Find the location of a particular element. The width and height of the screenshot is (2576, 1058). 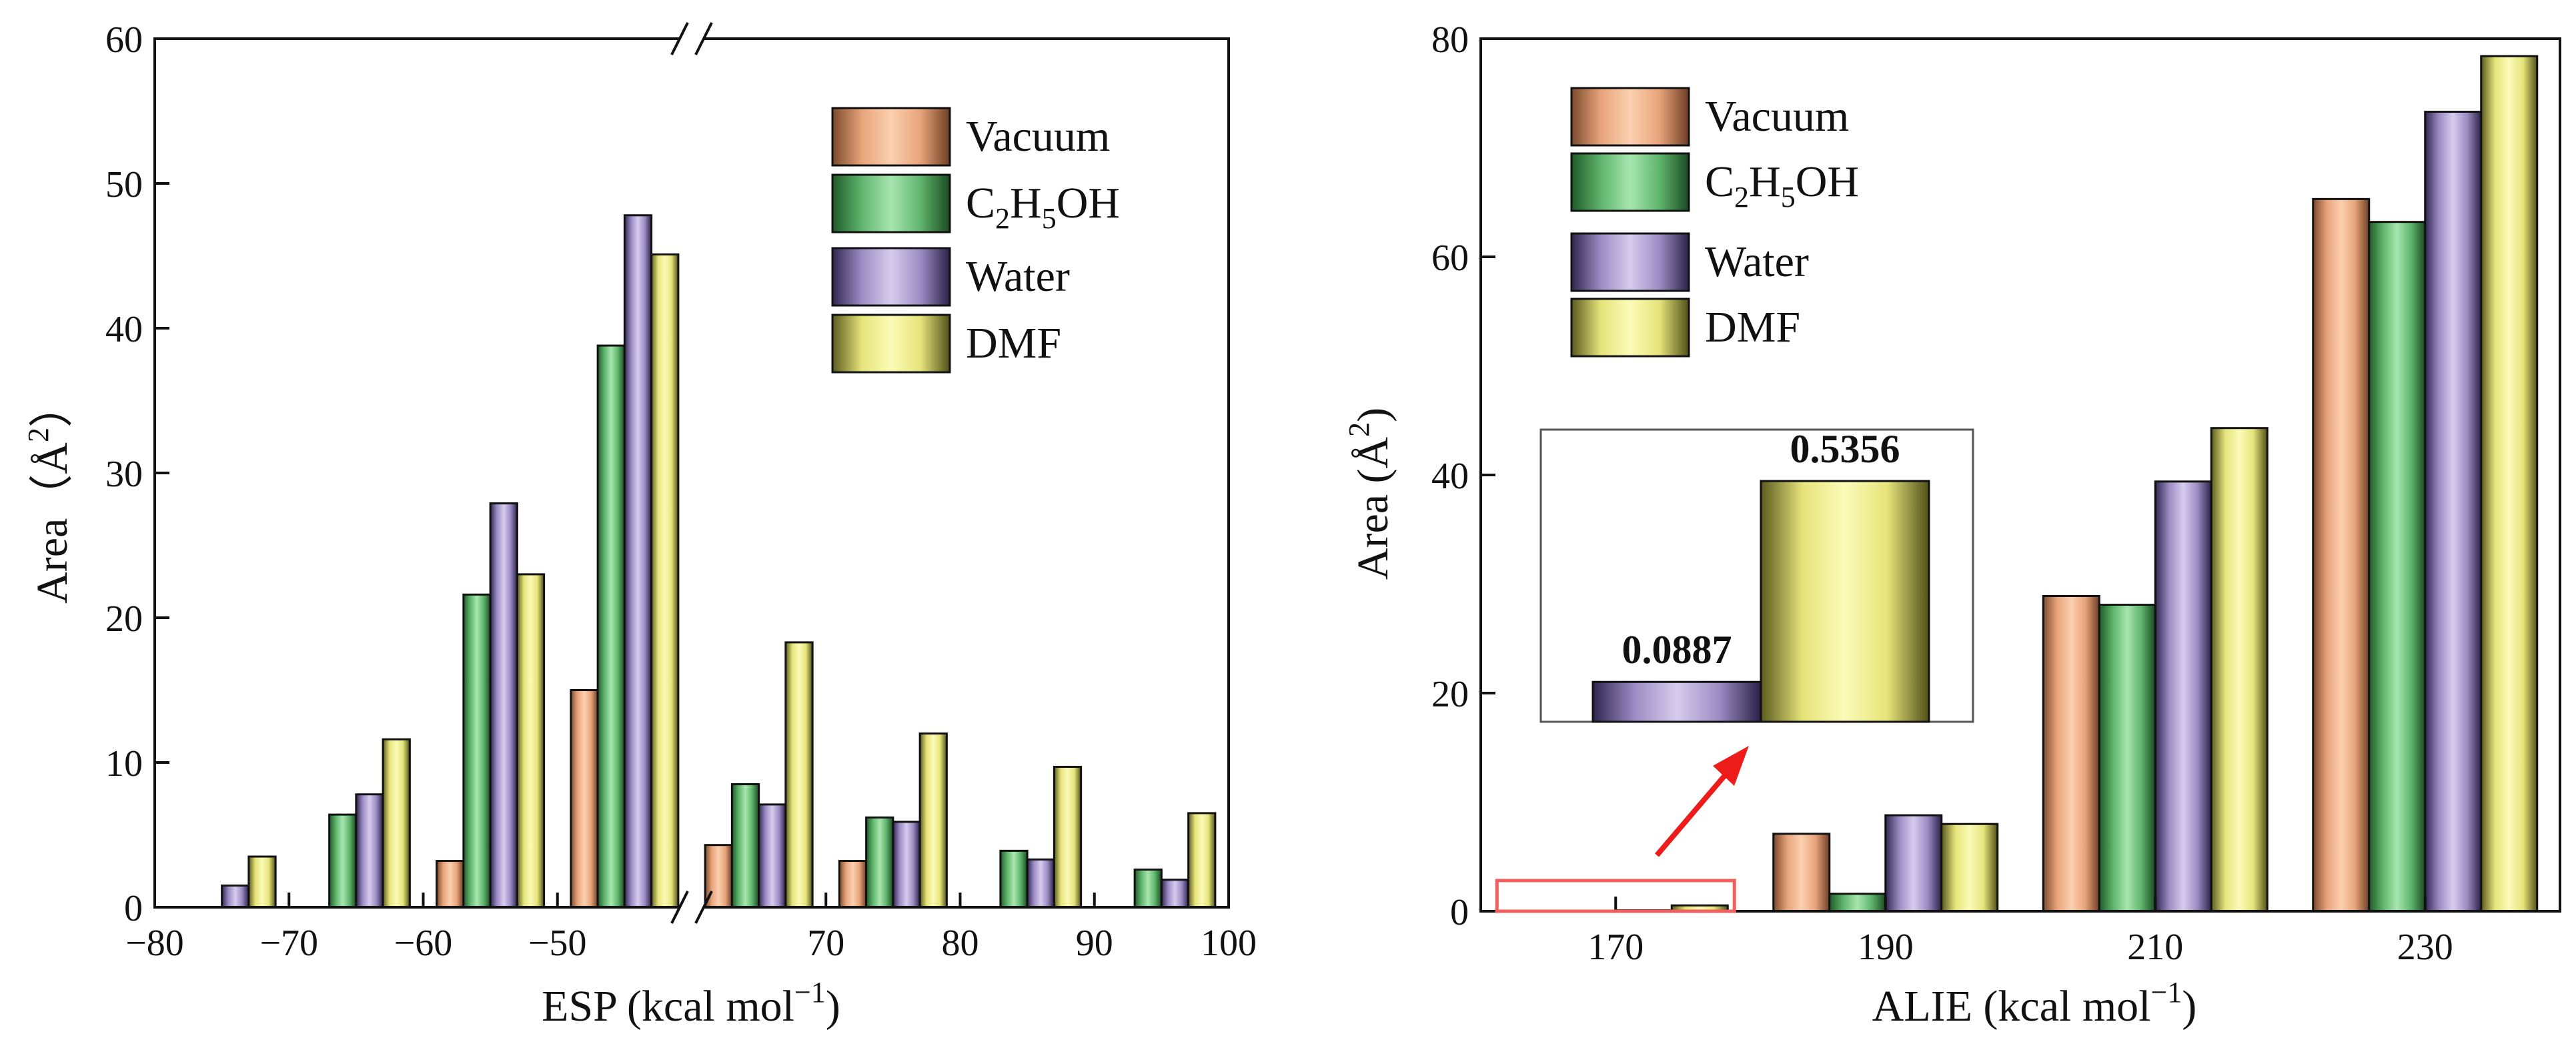

esp-bar-c2h5oh--45 is located at coordinates (611, 627).